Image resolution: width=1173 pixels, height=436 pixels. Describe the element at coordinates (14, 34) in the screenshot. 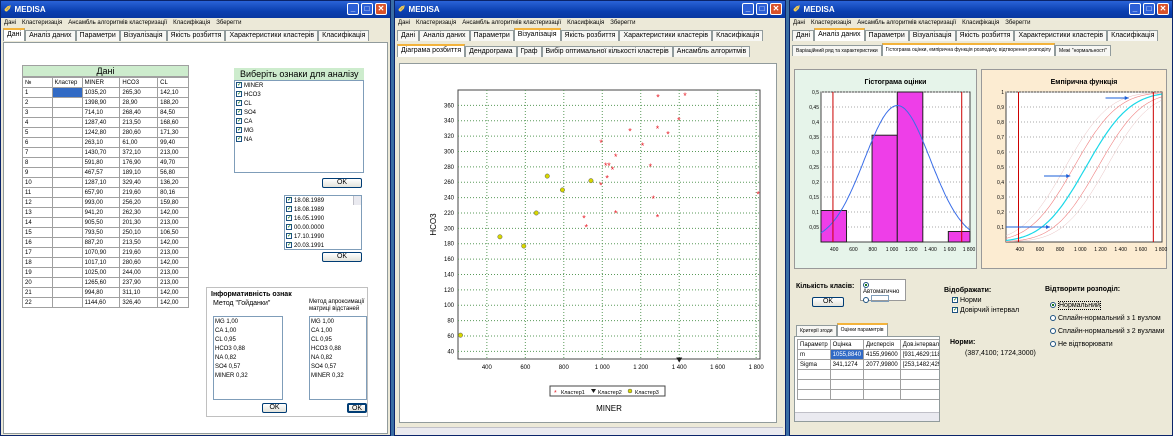

I see `tab-main: Дані` at that location.